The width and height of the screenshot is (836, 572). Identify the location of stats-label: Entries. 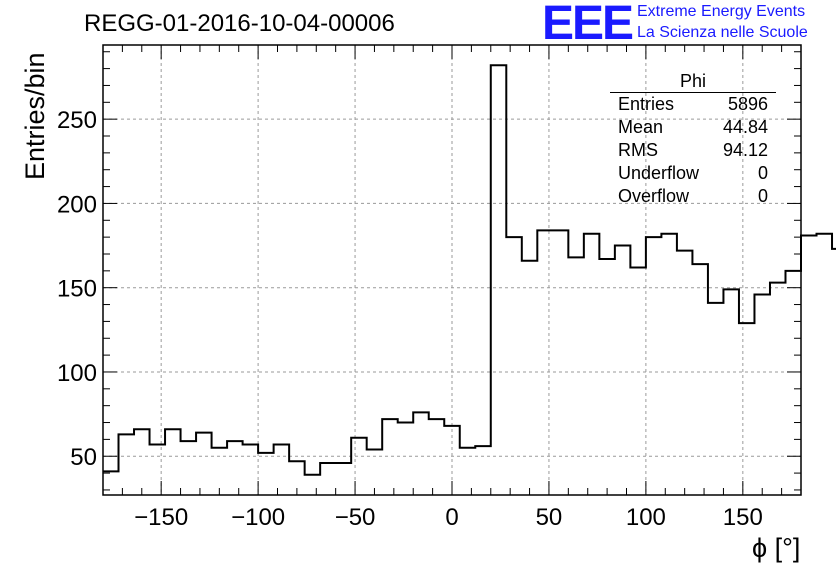
(646, 104).